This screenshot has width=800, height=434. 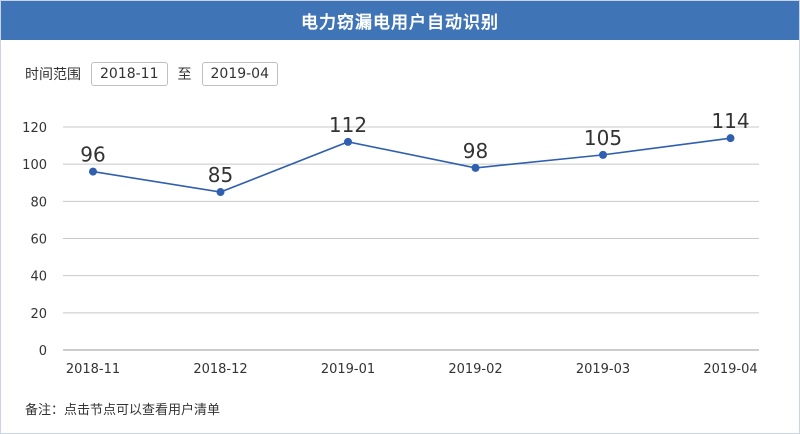 What do you see at coordinates (38, 277) in the screenshot?
I see `y-tick-label: 40` at bounding box center [38, 277].